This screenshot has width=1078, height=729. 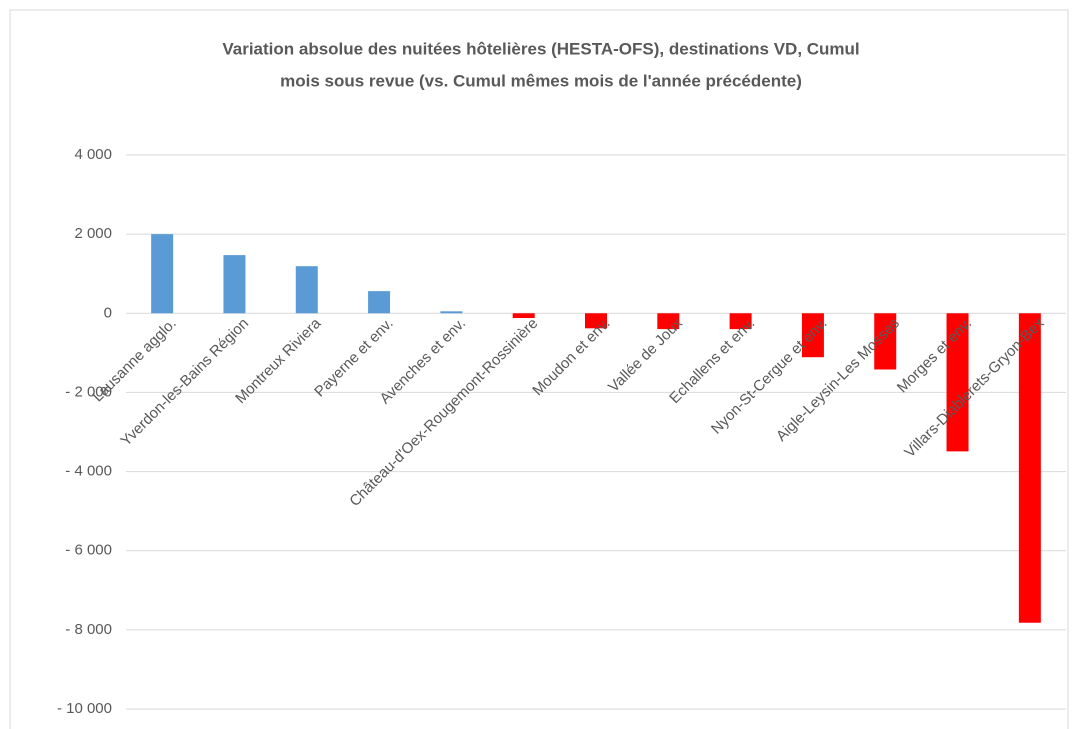 I want to click on y-tick-label: 4 000, so click(x=93, y=154).